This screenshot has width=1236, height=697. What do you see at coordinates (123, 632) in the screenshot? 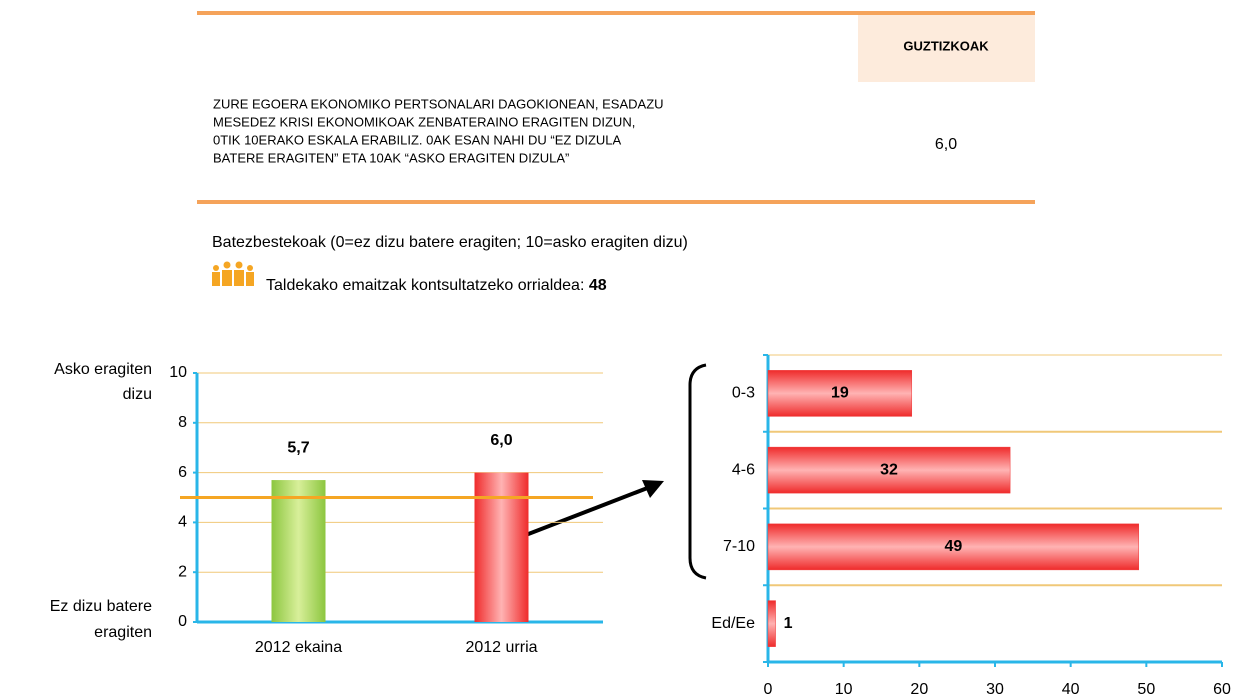
I see `annotation: eragiten` at bounding box center [123, 632].